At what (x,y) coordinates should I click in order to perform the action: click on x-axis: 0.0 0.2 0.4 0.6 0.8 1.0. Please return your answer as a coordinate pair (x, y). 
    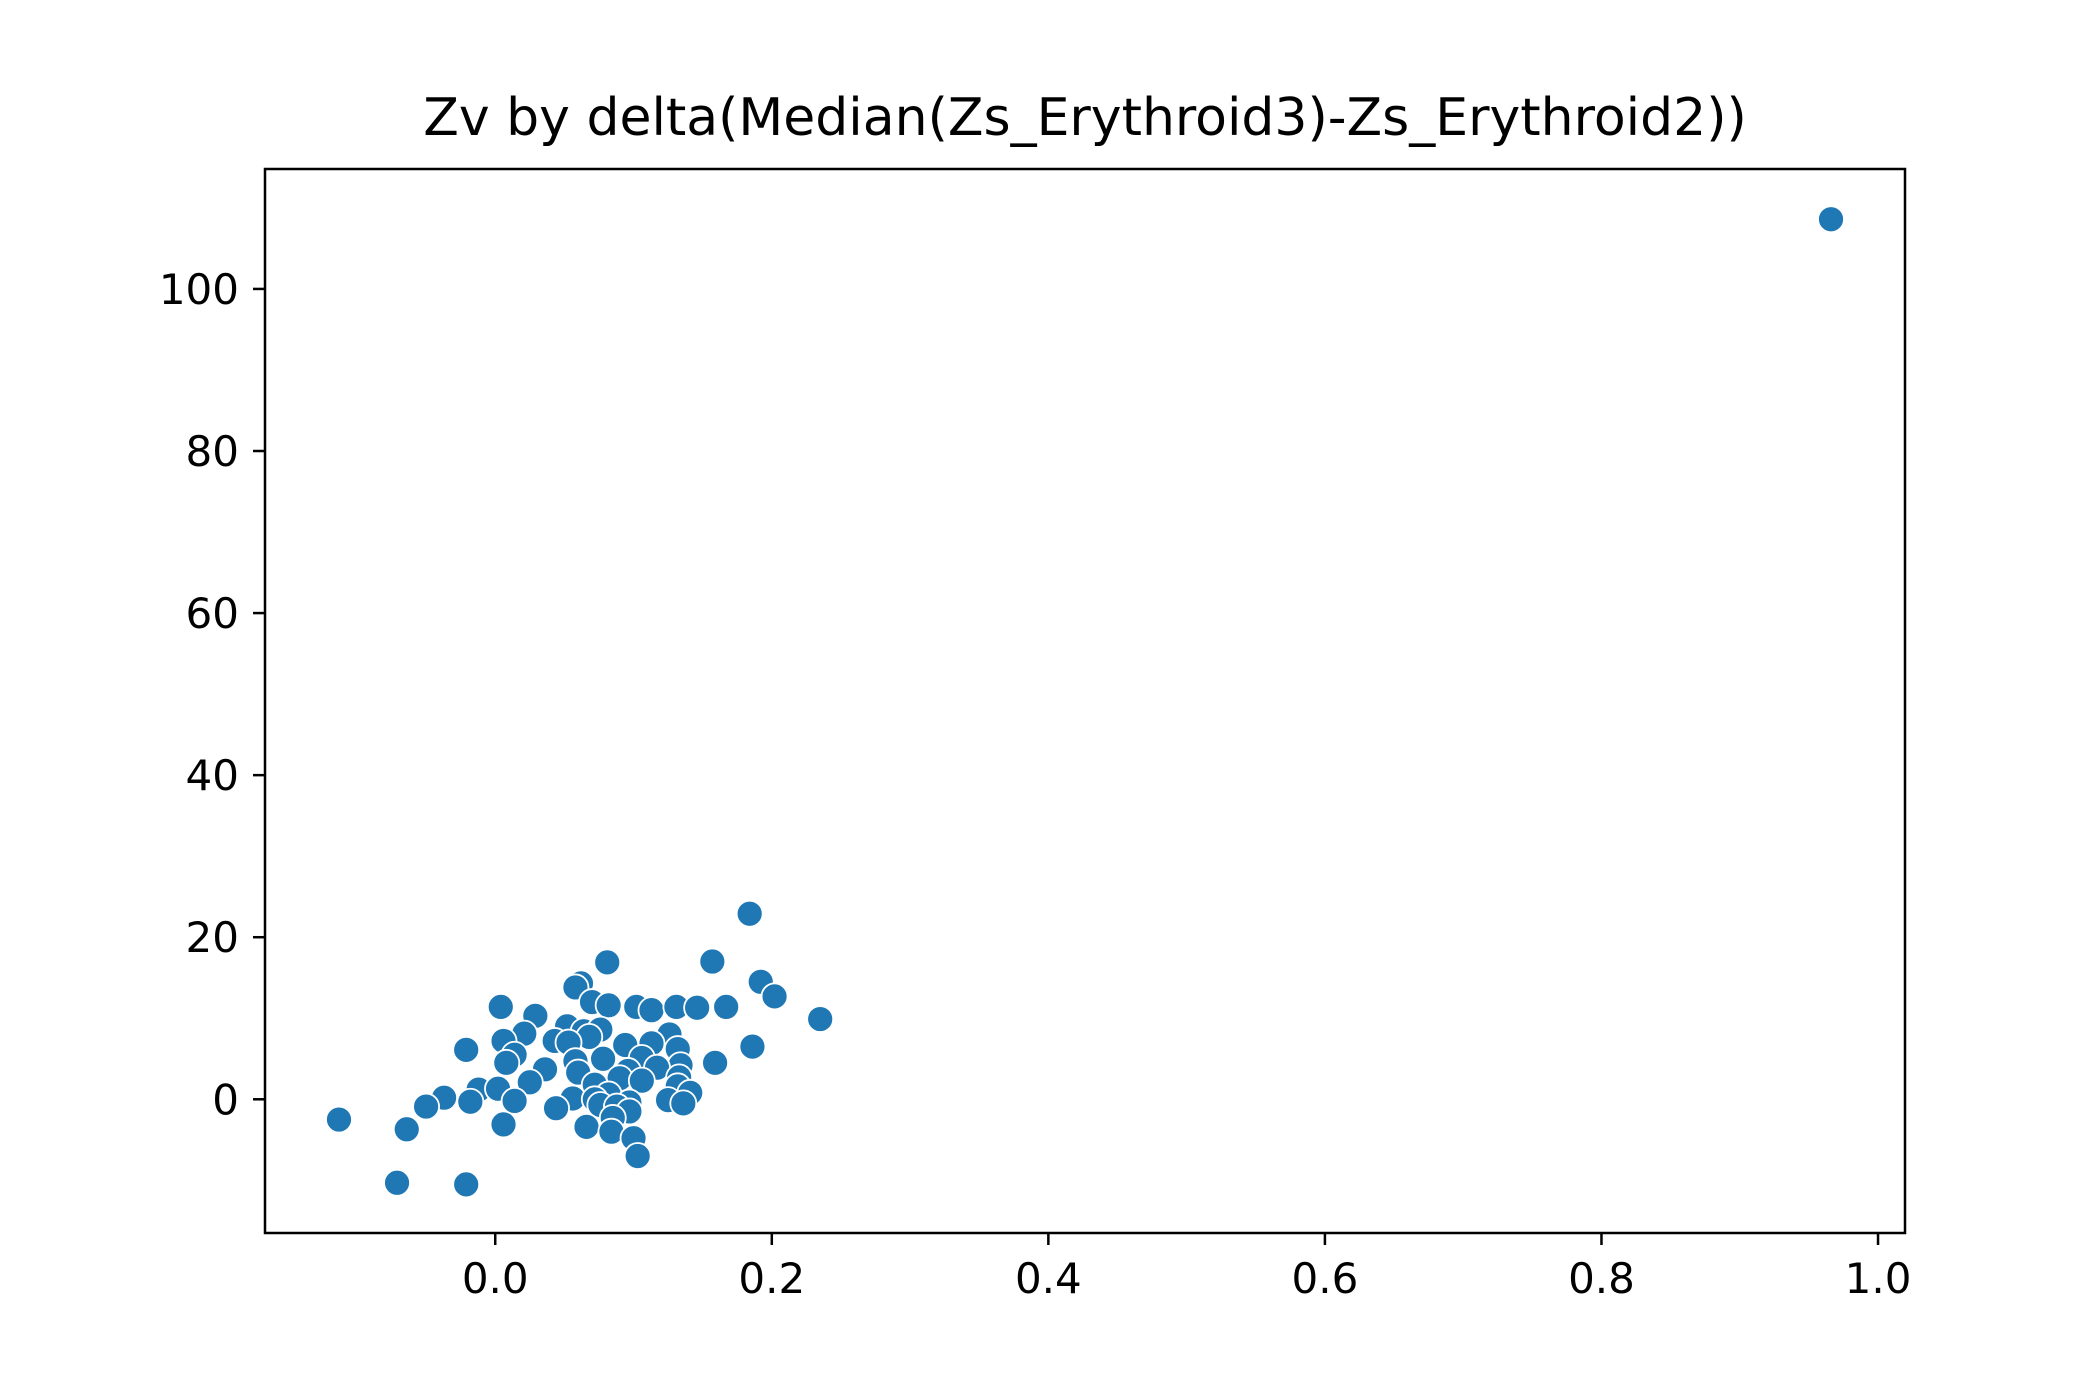
    Looking at the image, I should click on (1187, 1268).